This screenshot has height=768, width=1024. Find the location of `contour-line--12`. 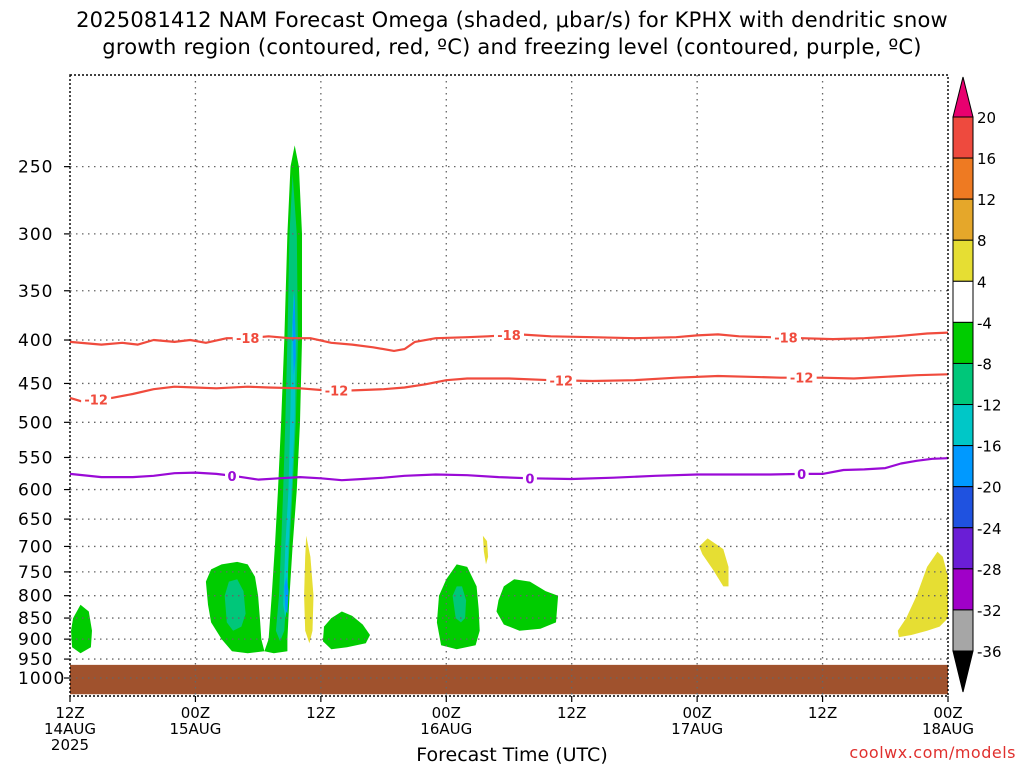

contour-line--12 is located at coordinates (509, 388).